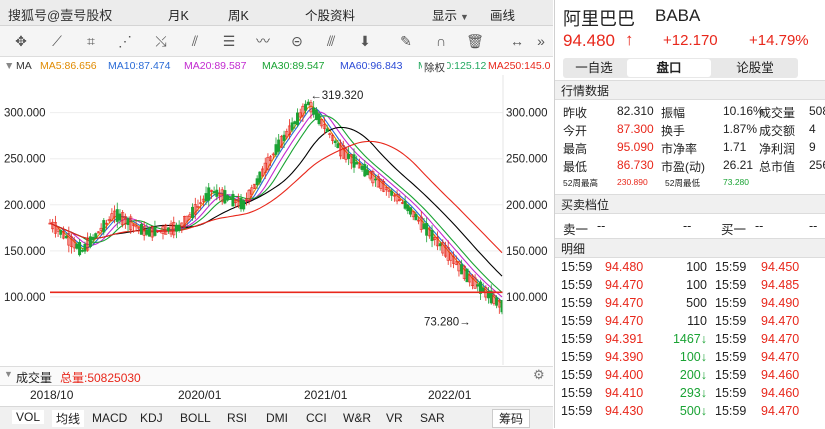  I want to click on volume-total: 总量:50825030, so click(100, 378).